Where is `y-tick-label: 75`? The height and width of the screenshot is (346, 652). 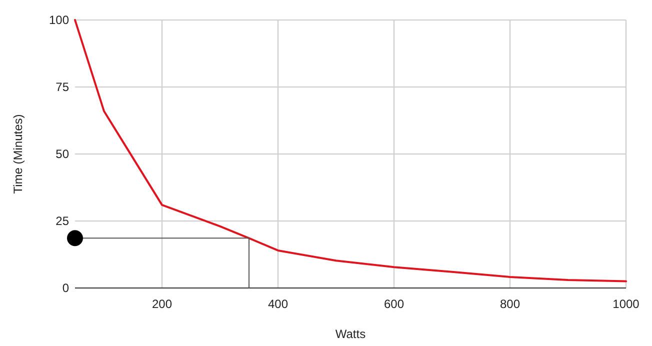 y-tick-label: 75 is located at coordinates (63, 87).